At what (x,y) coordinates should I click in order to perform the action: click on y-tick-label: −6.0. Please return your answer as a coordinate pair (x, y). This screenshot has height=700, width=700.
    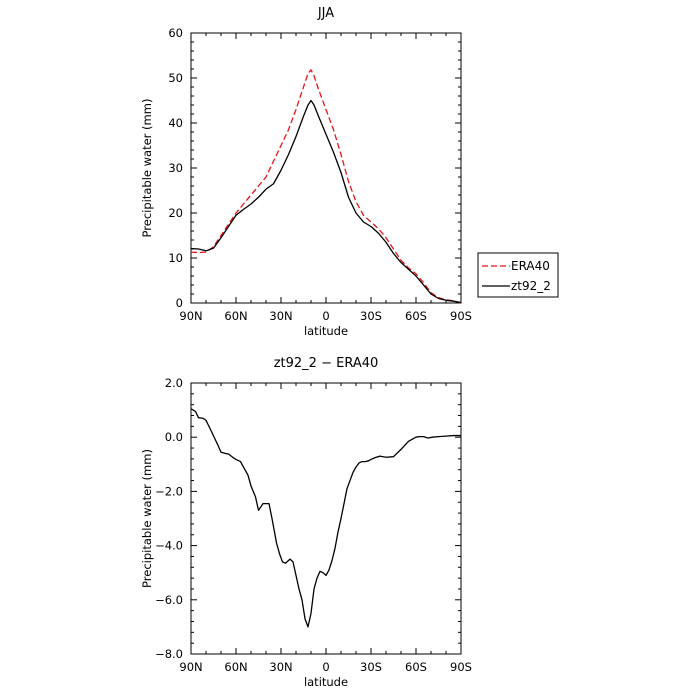
    Looking at the image, I should click on (169, 600).